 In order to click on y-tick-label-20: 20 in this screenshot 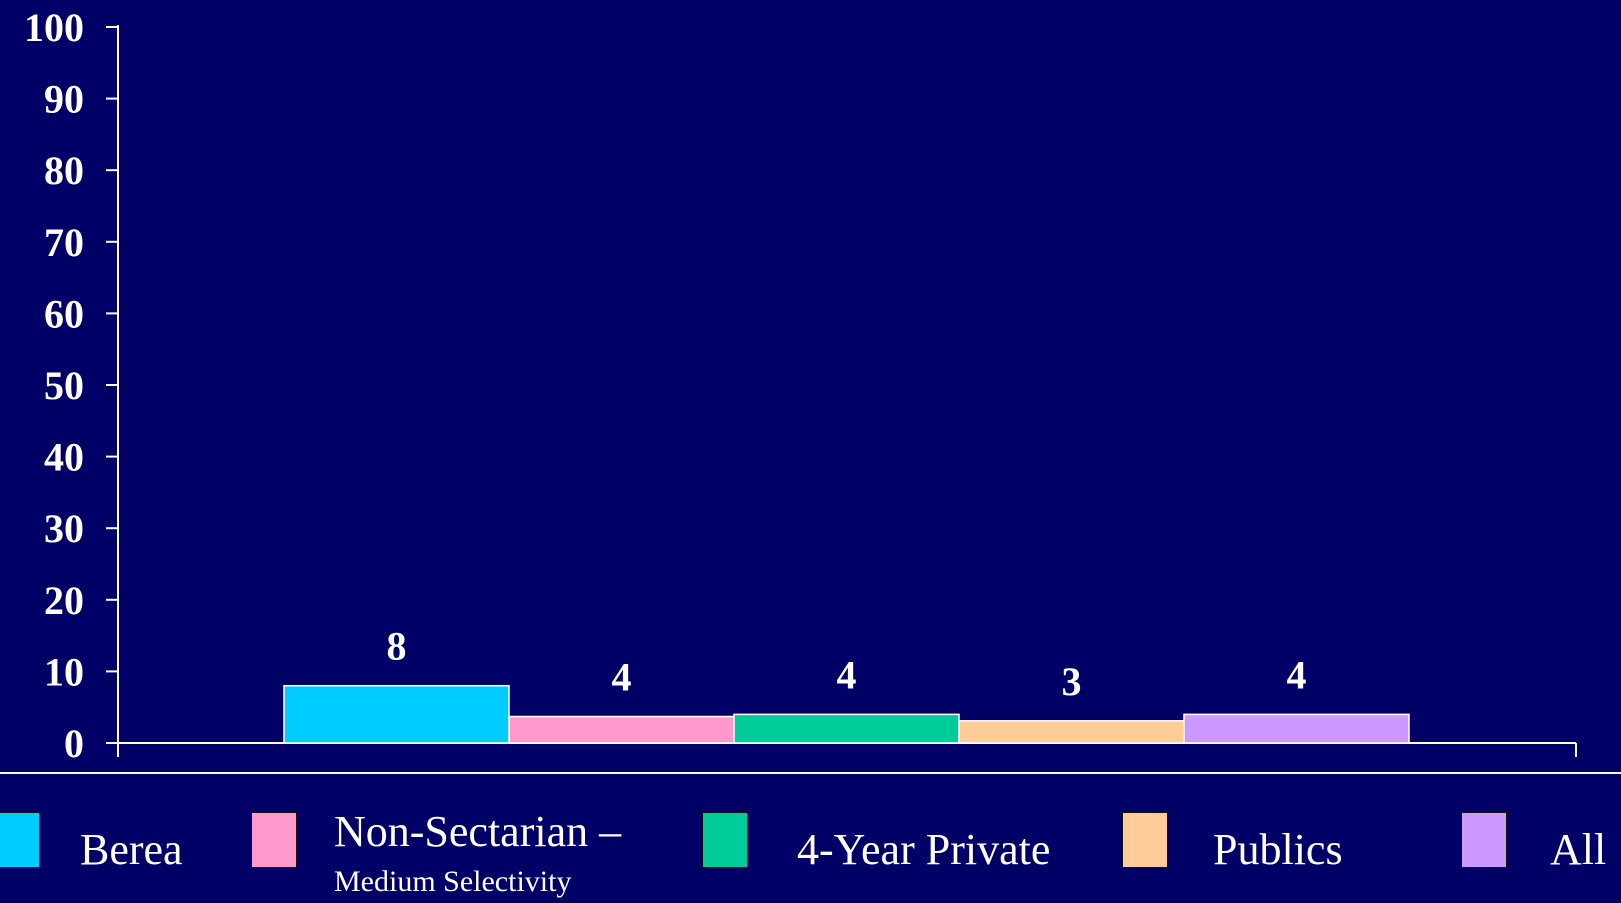, I will do `click(64, 600)`.